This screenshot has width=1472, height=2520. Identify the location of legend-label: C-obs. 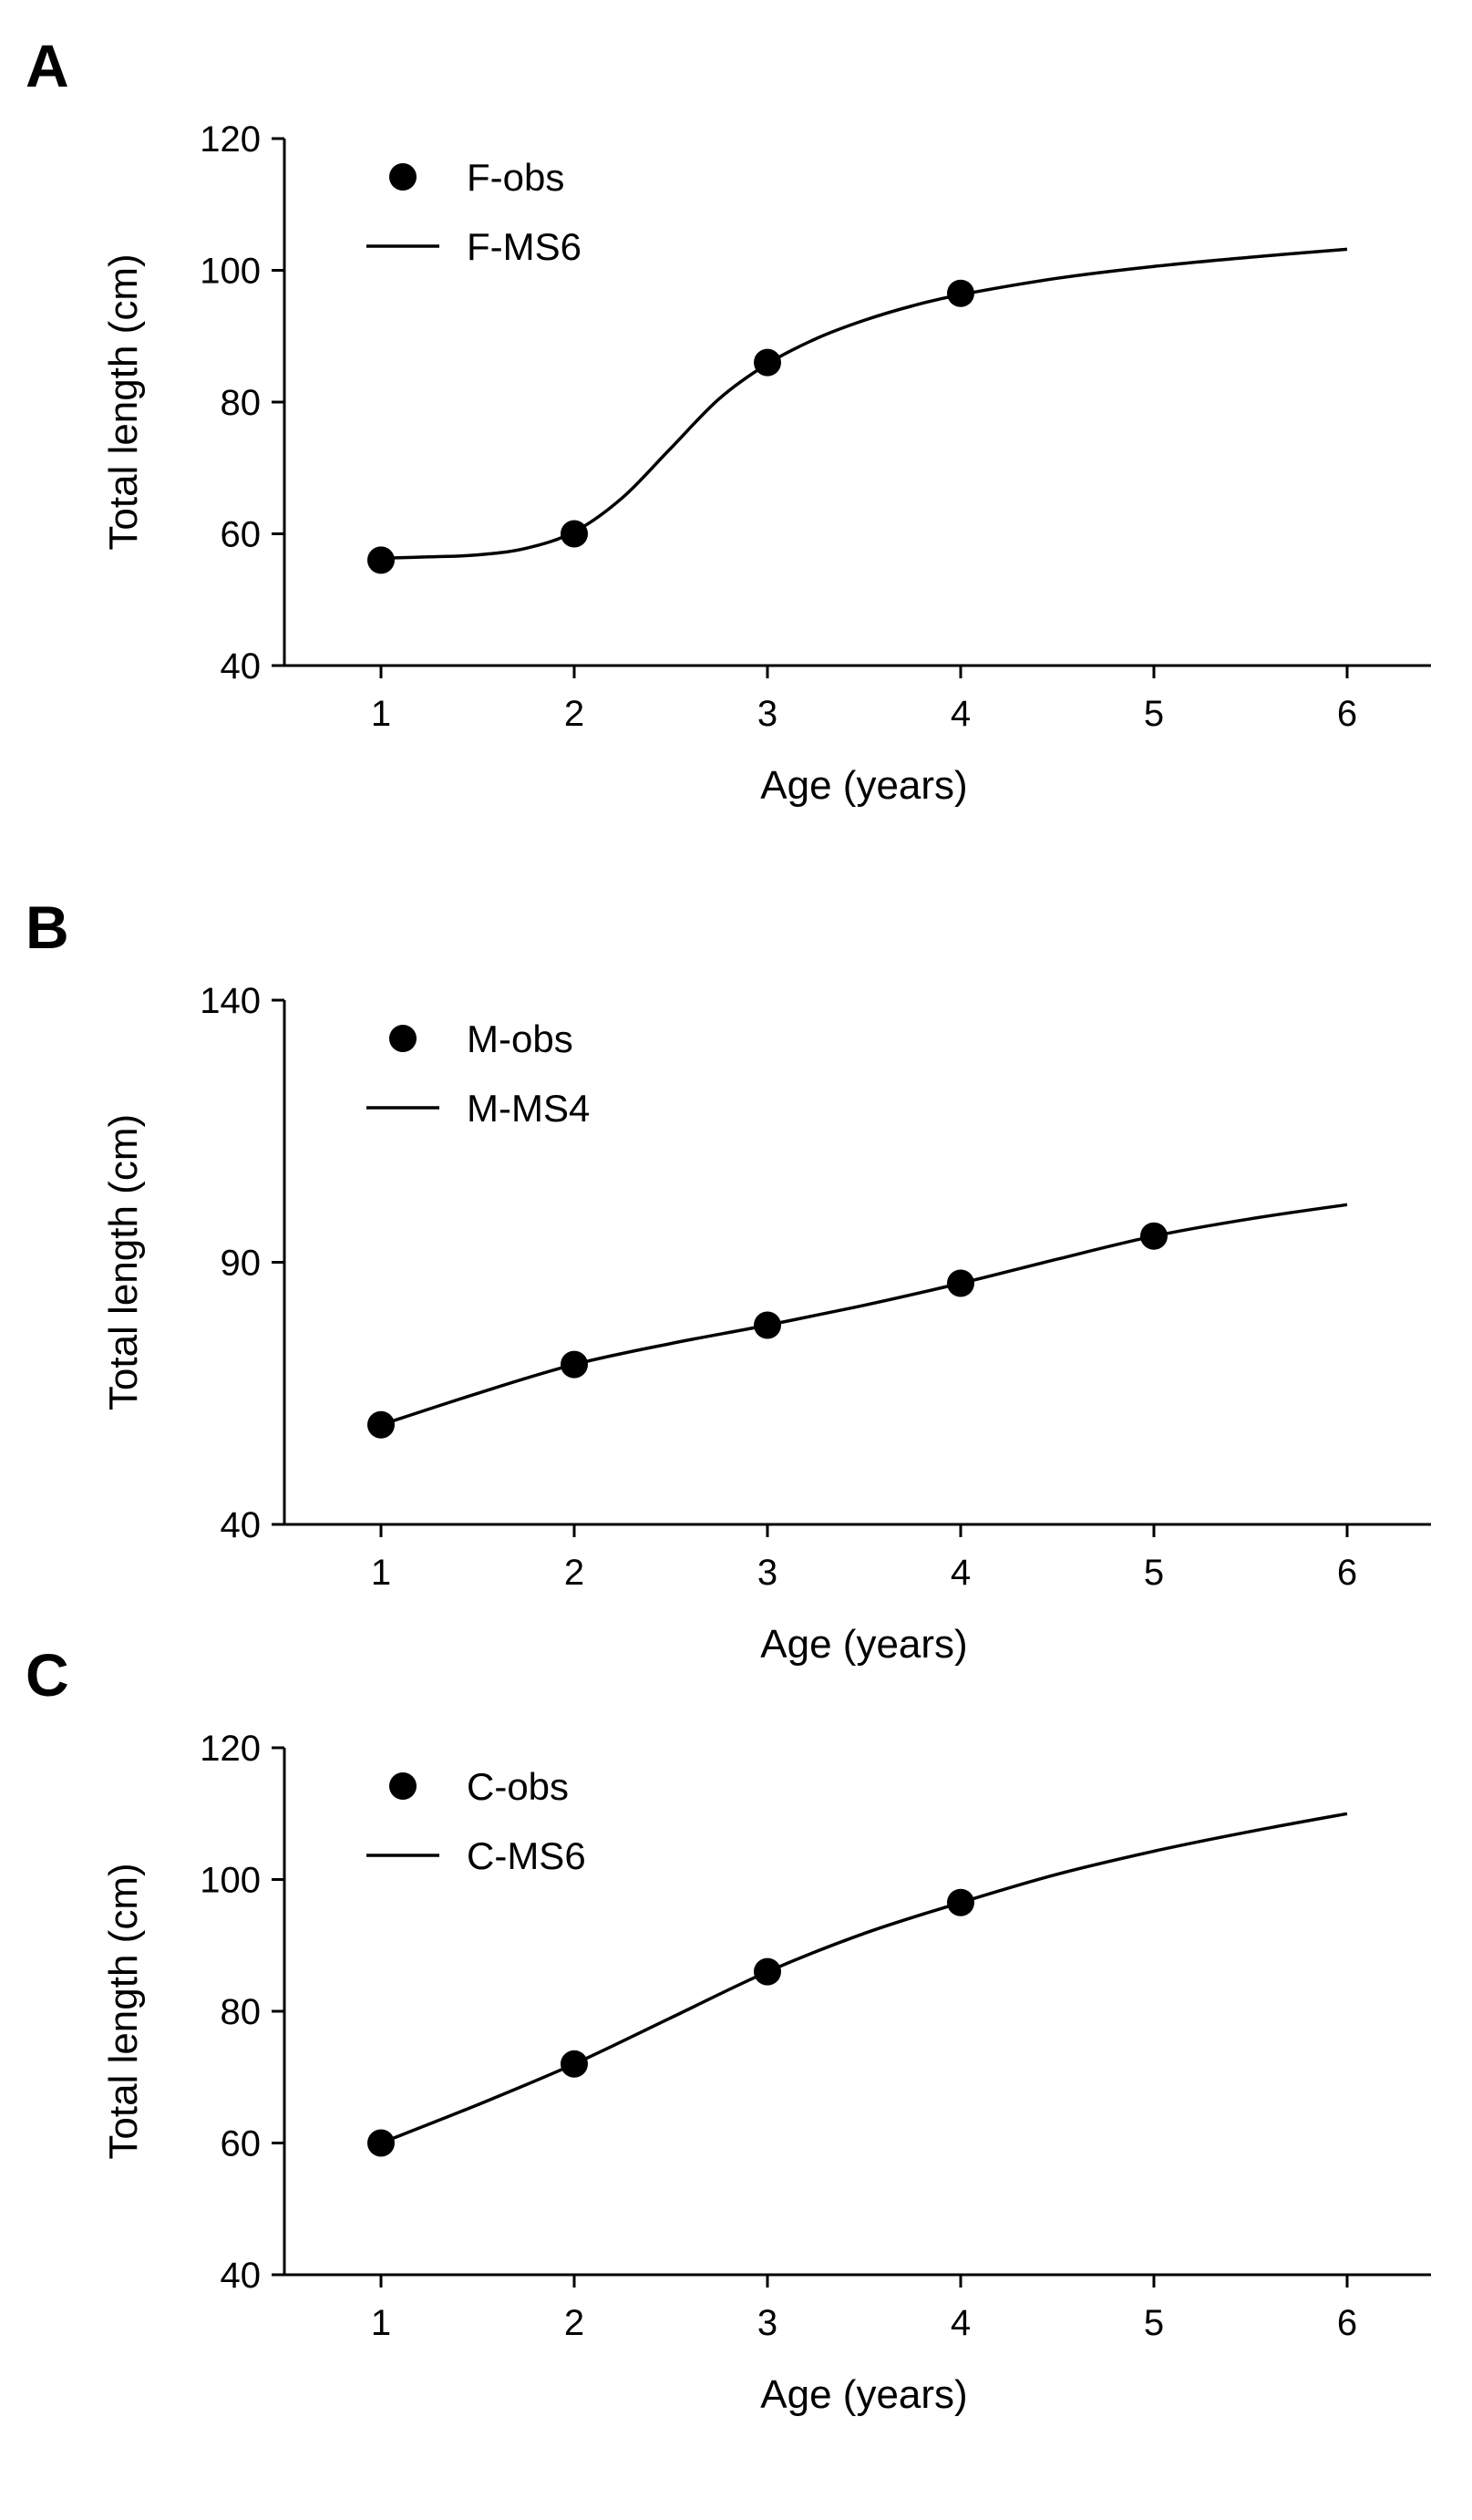
(518, 1786).